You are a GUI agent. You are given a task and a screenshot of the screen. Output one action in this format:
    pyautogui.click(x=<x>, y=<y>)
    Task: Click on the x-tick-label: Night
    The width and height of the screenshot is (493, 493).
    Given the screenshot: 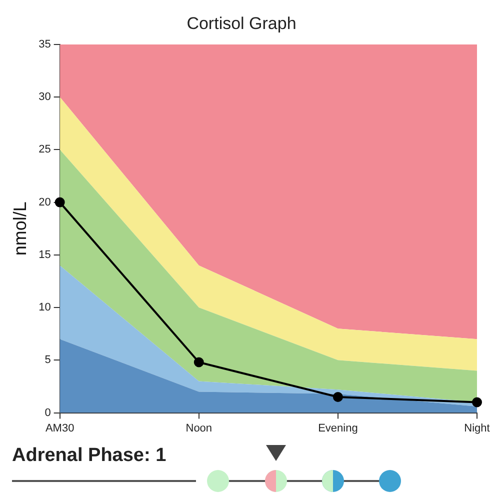 What is the action you would take?
    pyautogui.click(x=477, y=428)
    